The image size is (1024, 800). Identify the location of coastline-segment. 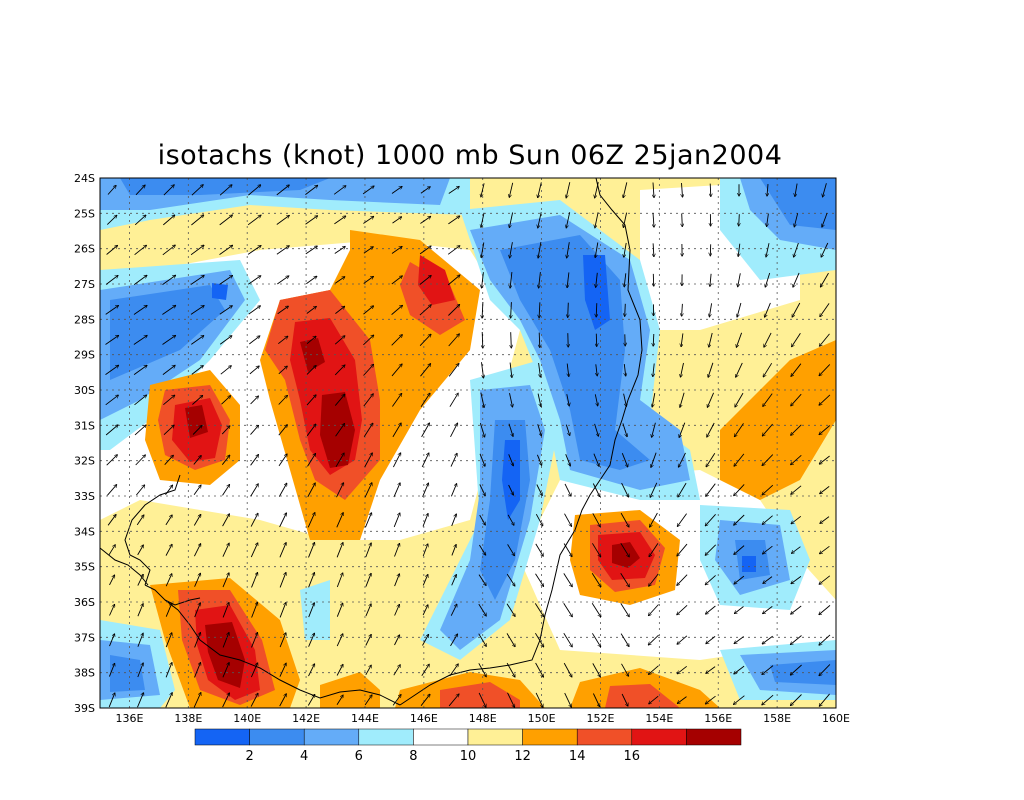
(124, 566).